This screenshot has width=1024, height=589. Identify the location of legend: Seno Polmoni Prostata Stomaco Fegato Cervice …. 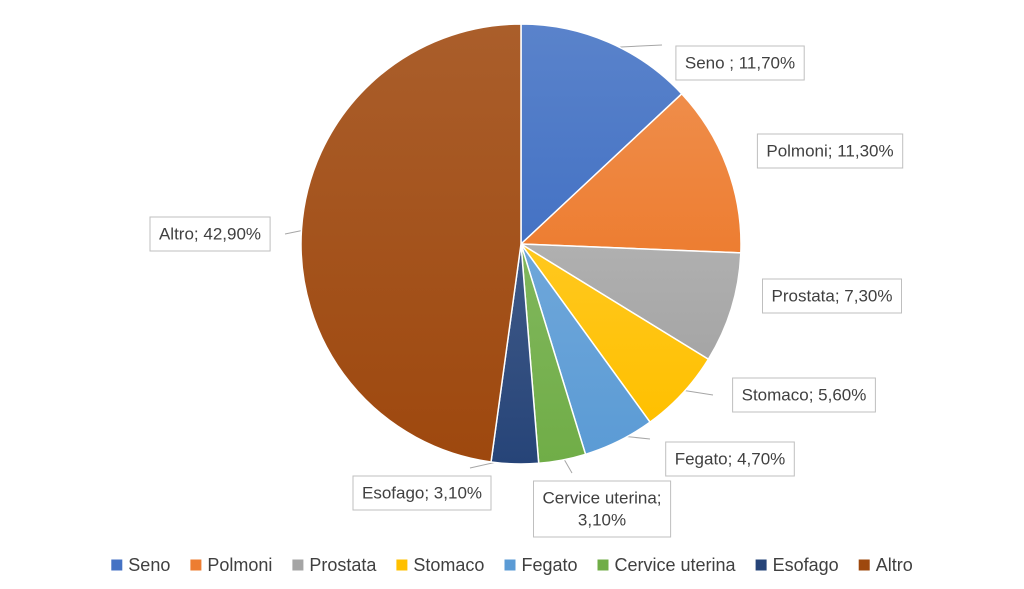
(512, 565).